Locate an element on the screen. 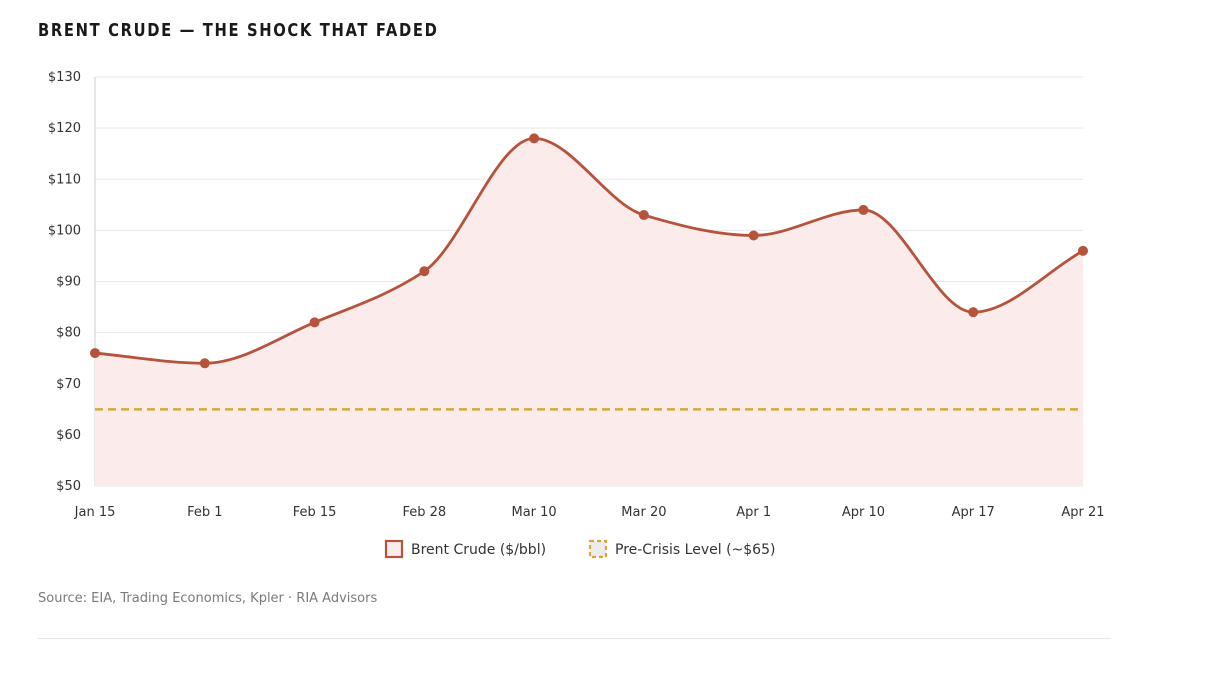 The width and height of the screenshot is (1230, 678). y-tick-label: $70 is located at coordinates (68, 384).